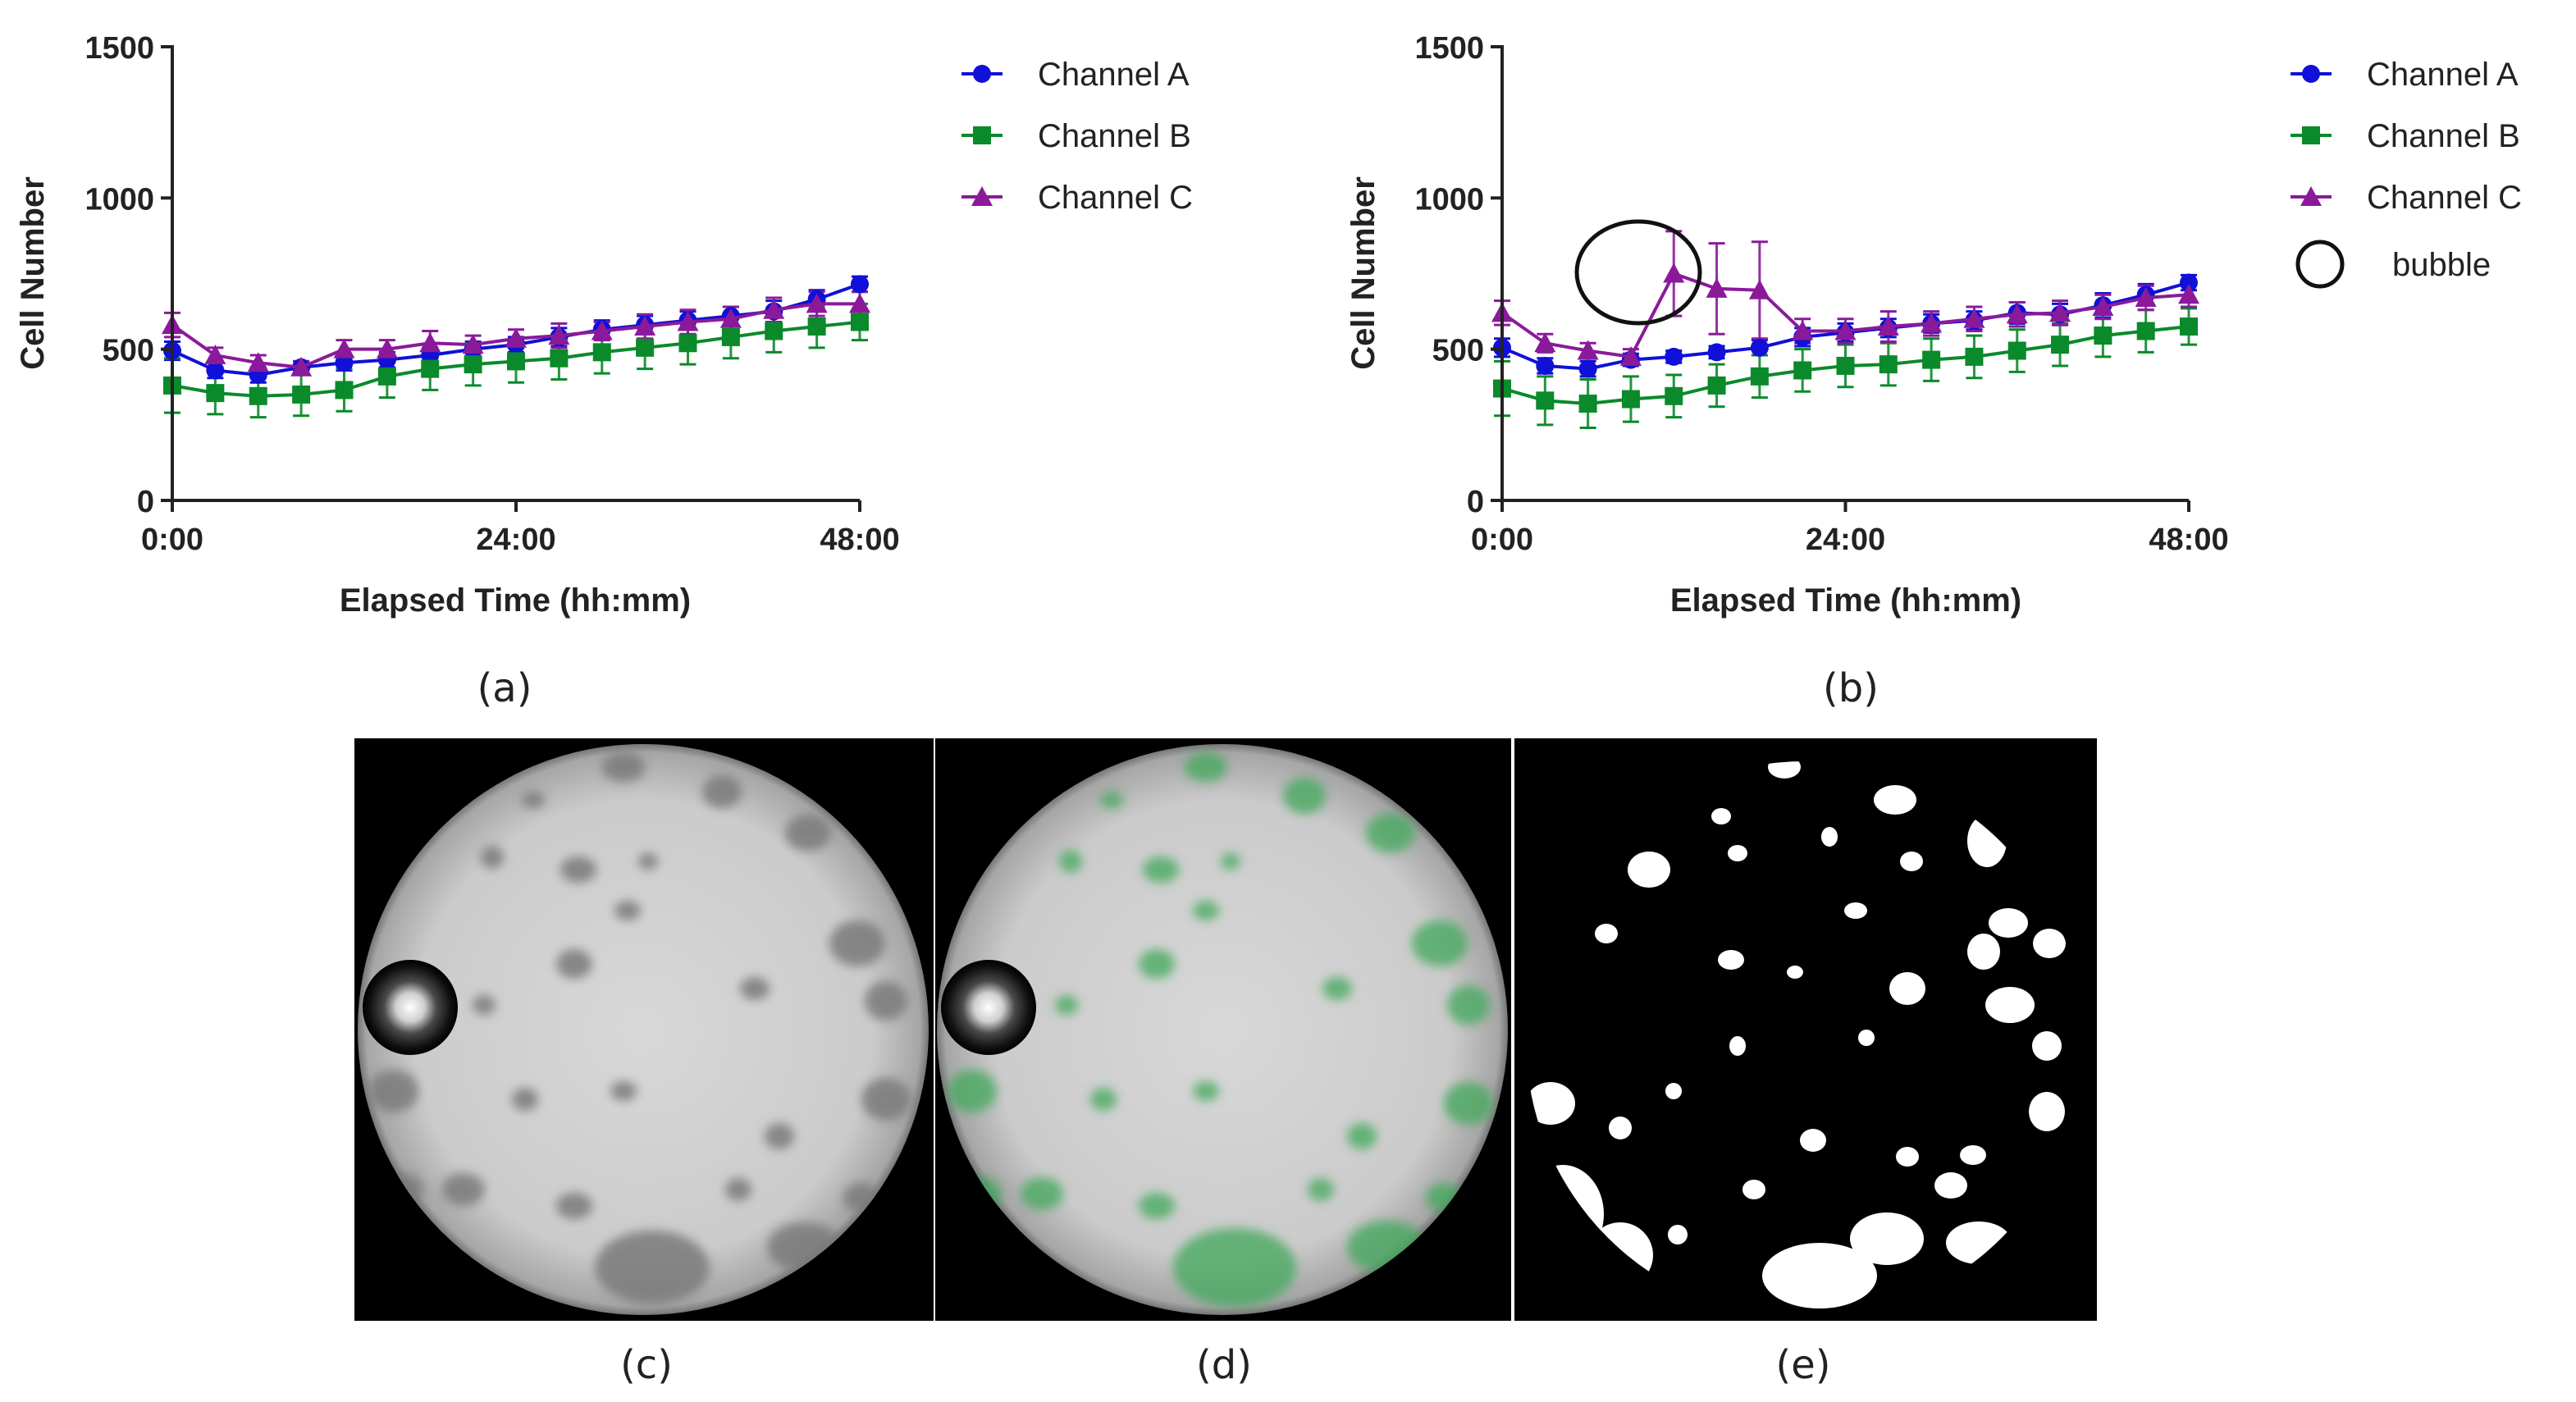  Describe the element at coordinates (1449, 48) in the screenshot. I see `chart-b-y-tick-label: 1500` at that location.